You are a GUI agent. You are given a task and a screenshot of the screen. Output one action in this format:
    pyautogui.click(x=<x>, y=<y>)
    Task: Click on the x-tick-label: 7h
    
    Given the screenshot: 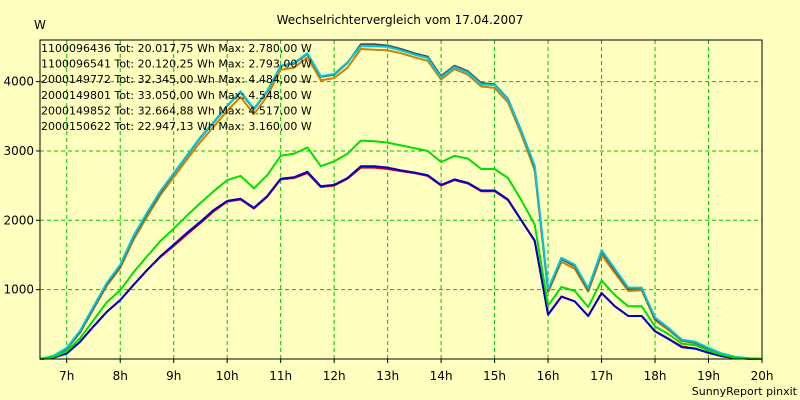 What is the action you would take?
    pyautogui.click(x=66, y=376)
    